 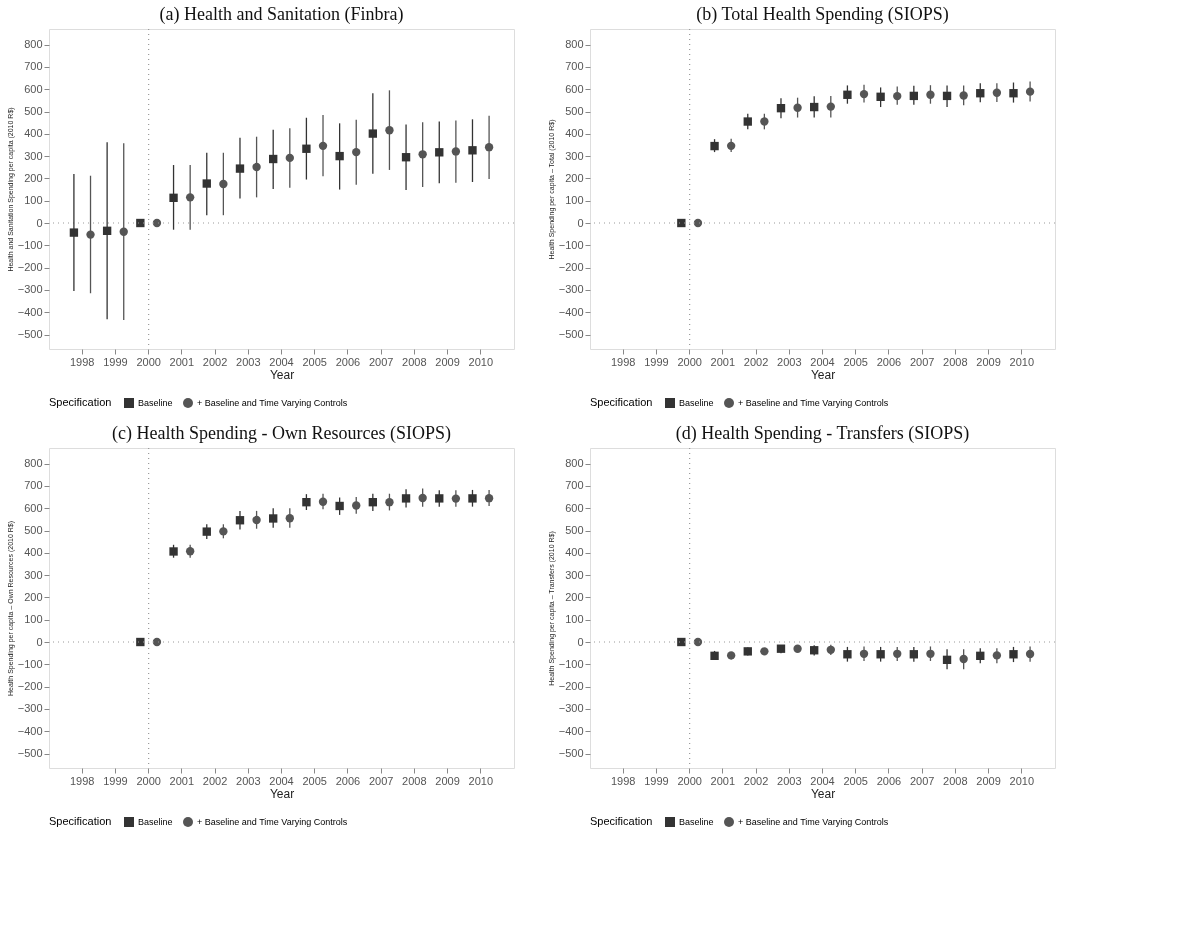 I want to click on legend-label: + Baseline and Time Varying Controls, so click(x=813, y=403).